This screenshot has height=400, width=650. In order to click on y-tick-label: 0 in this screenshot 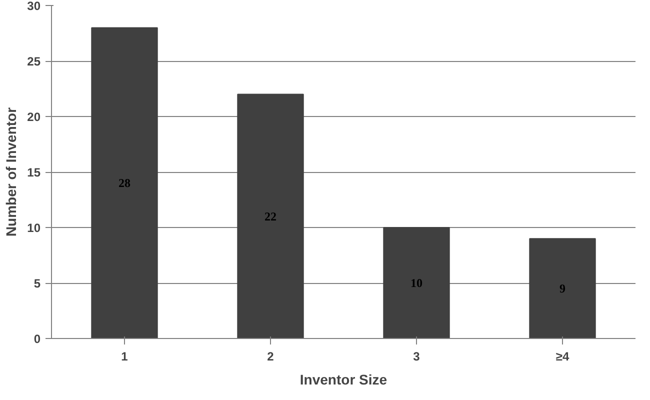, I will do `click(37, 339)`.